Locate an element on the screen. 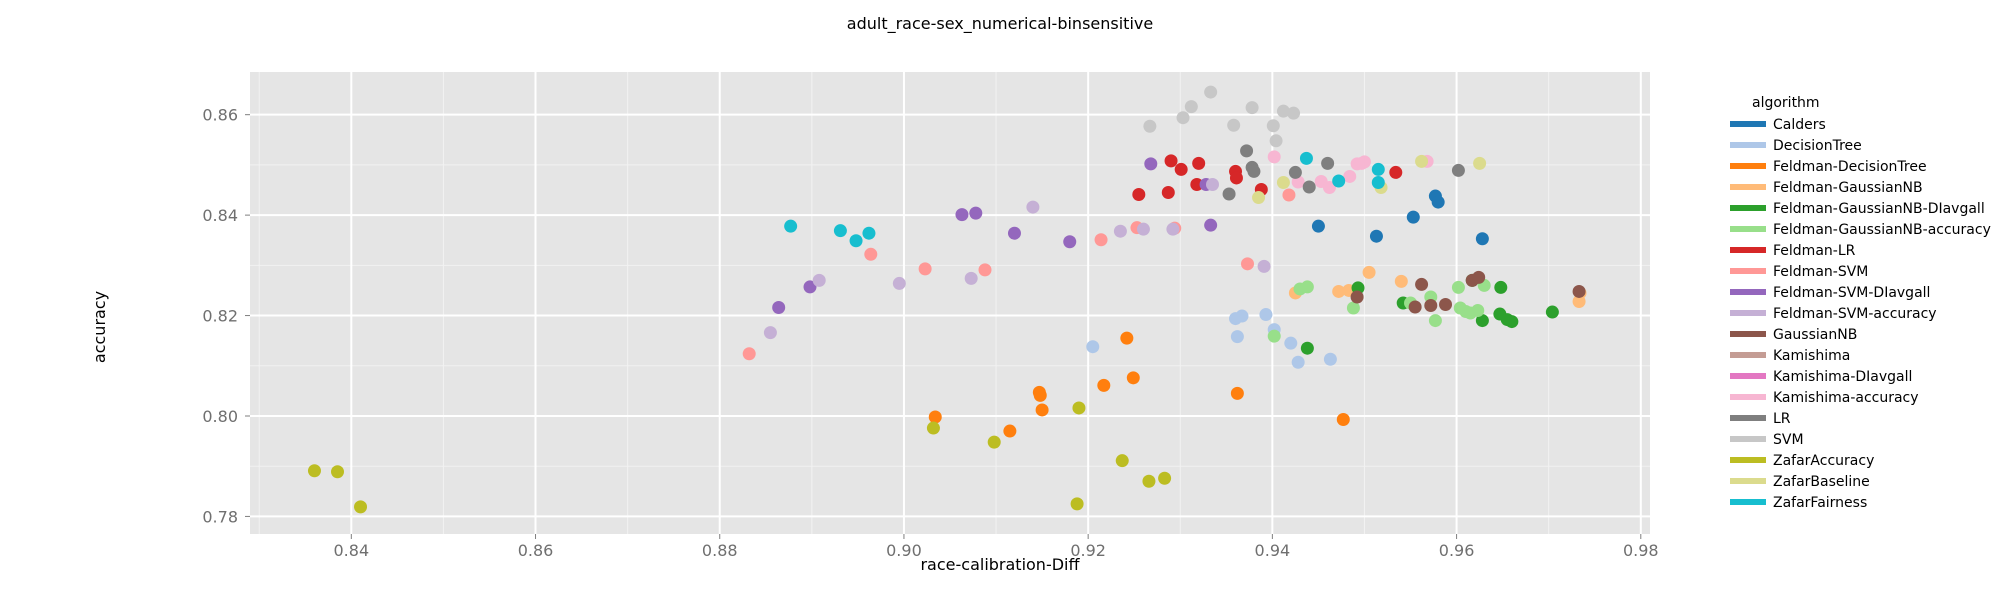  legend-label: Feldman-GaussianNB is located at coordinates (1848, 188).